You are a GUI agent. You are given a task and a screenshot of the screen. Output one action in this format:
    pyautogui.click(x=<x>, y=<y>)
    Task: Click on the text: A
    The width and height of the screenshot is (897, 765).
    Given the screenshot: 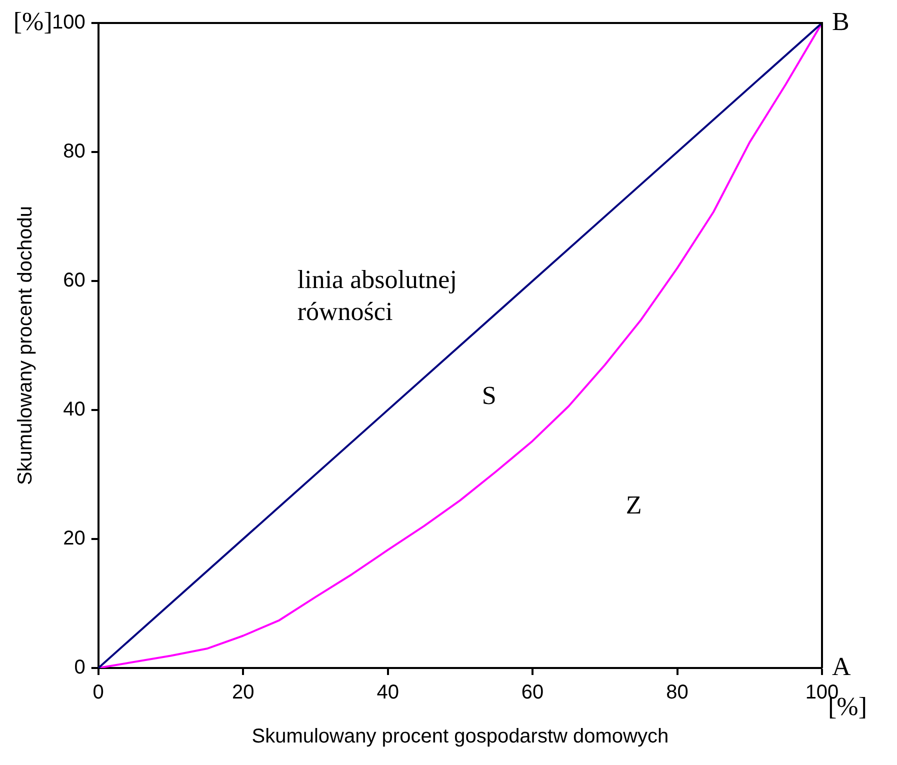 What is the action you would take?
    pyautogui.click(x=841, y=666)
    